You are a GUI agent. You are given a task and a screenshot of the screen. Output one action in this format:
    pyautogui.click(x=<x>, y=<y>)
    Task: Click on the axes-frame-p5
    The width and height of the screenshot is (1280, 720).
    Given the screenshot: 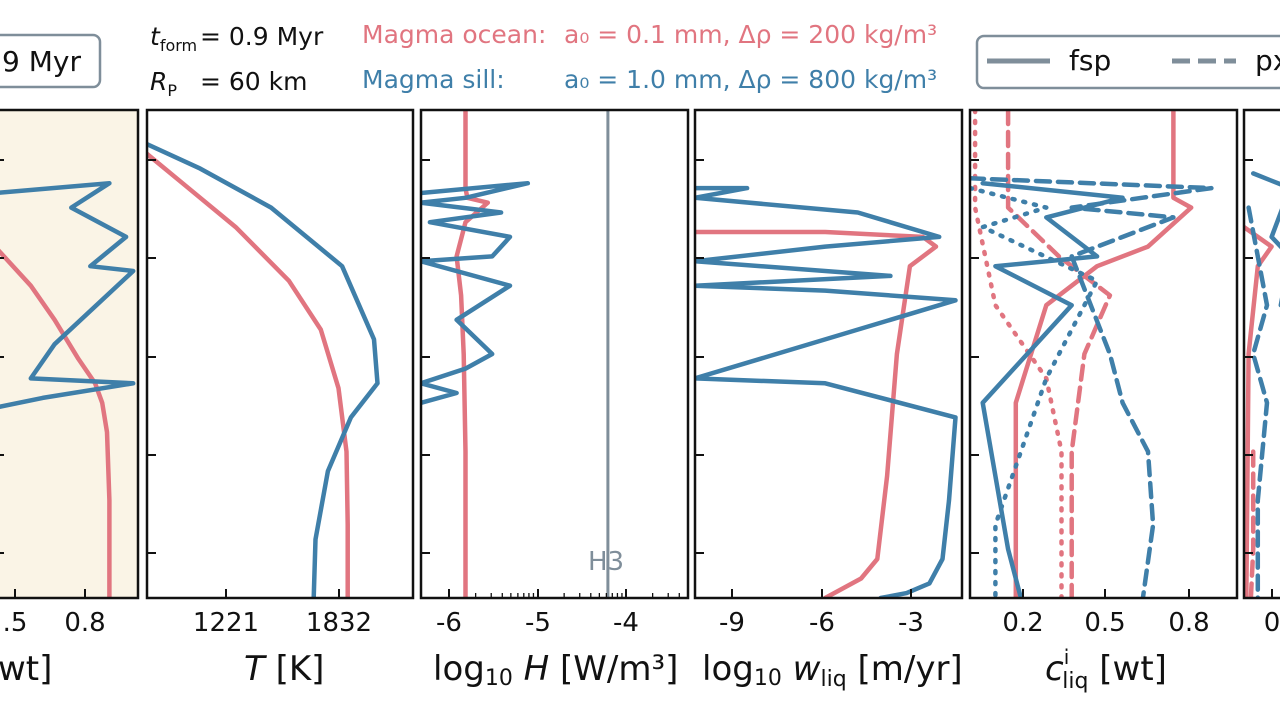 What is the action you would take?
    pyautogui.click(x=1261, y=354)
    